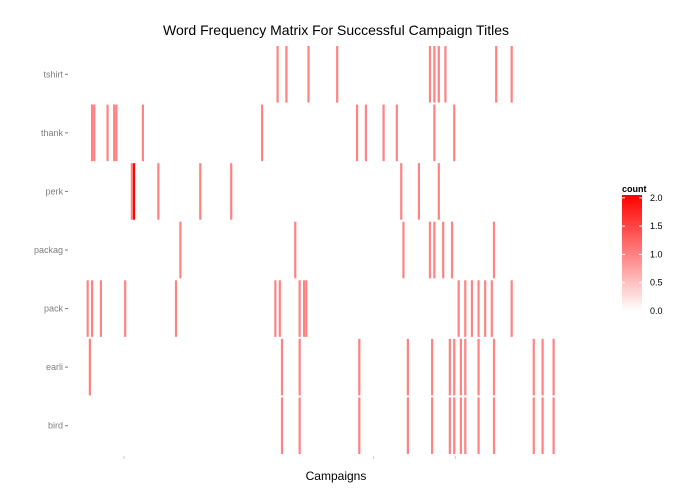  Describe the element at coordinates (634, 189) in the screenshot. I see `legend-title: count` at that location.